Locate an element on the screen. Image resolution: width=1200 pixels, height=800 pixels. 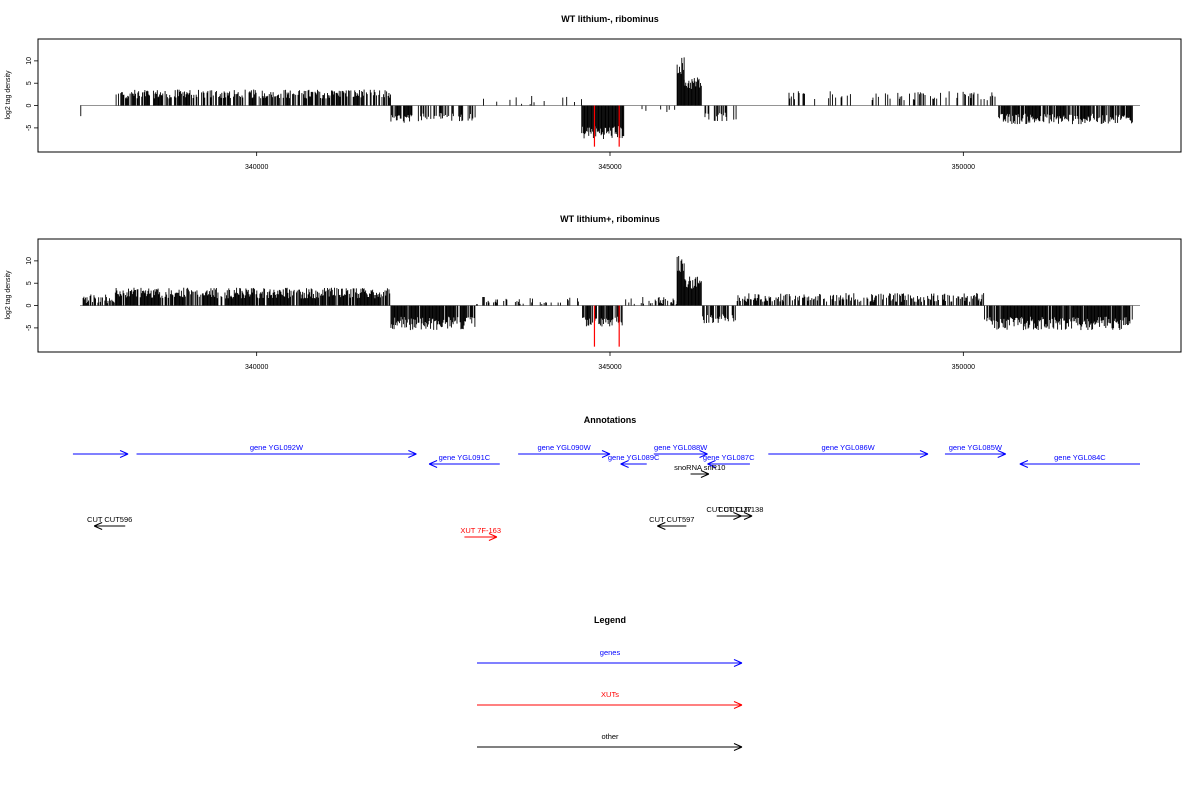
annotation-feature: gene YGL092W is located at coordinates (276, 450).